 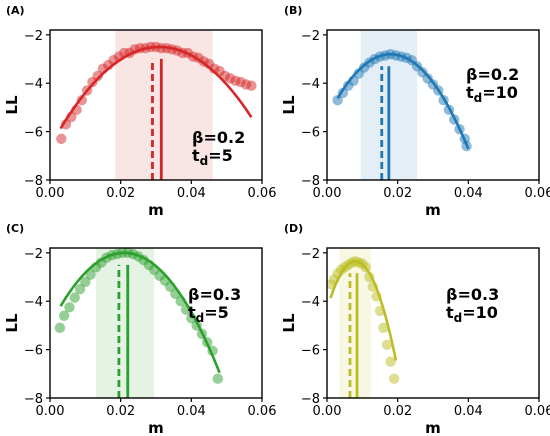 I want to click on panel-label: (C), so click(x=15, y=228).